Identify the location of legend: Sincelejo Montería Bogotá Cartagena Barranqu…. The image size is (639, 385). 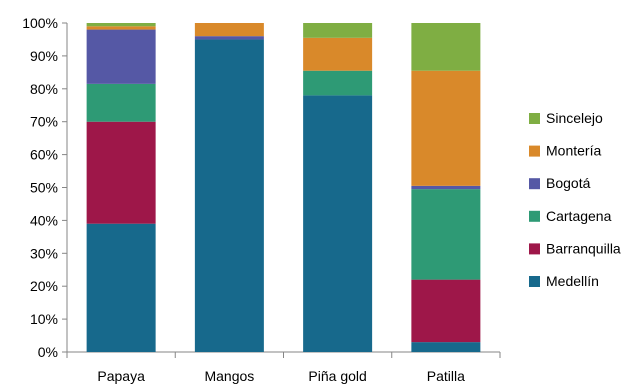
(575, 199).